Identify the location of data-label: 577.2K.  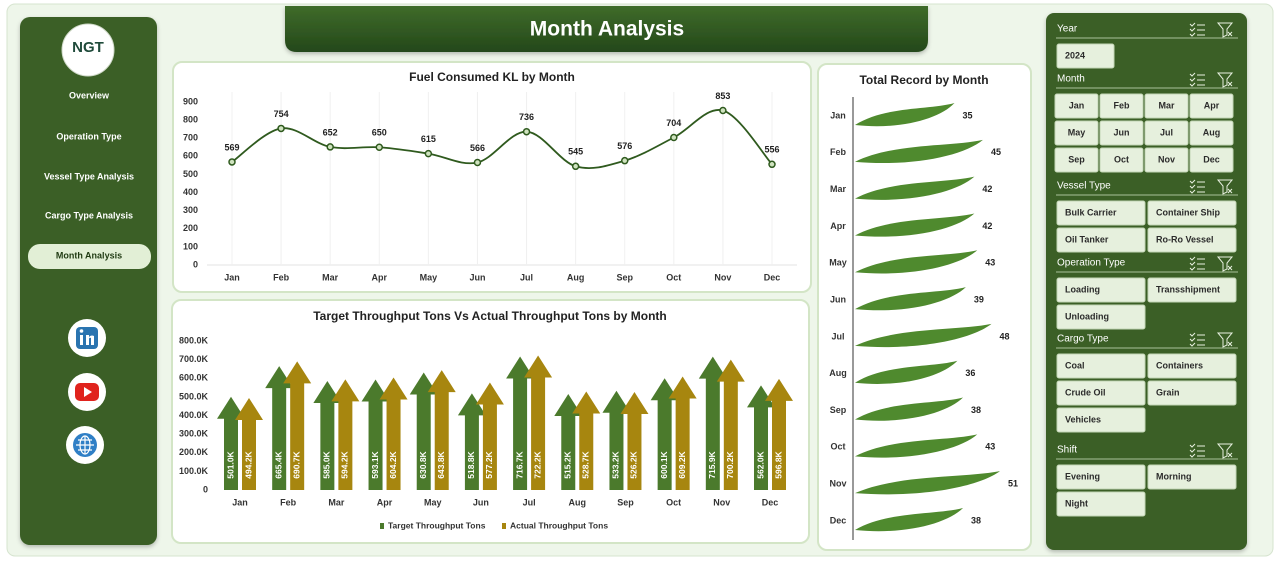
(489, 464).